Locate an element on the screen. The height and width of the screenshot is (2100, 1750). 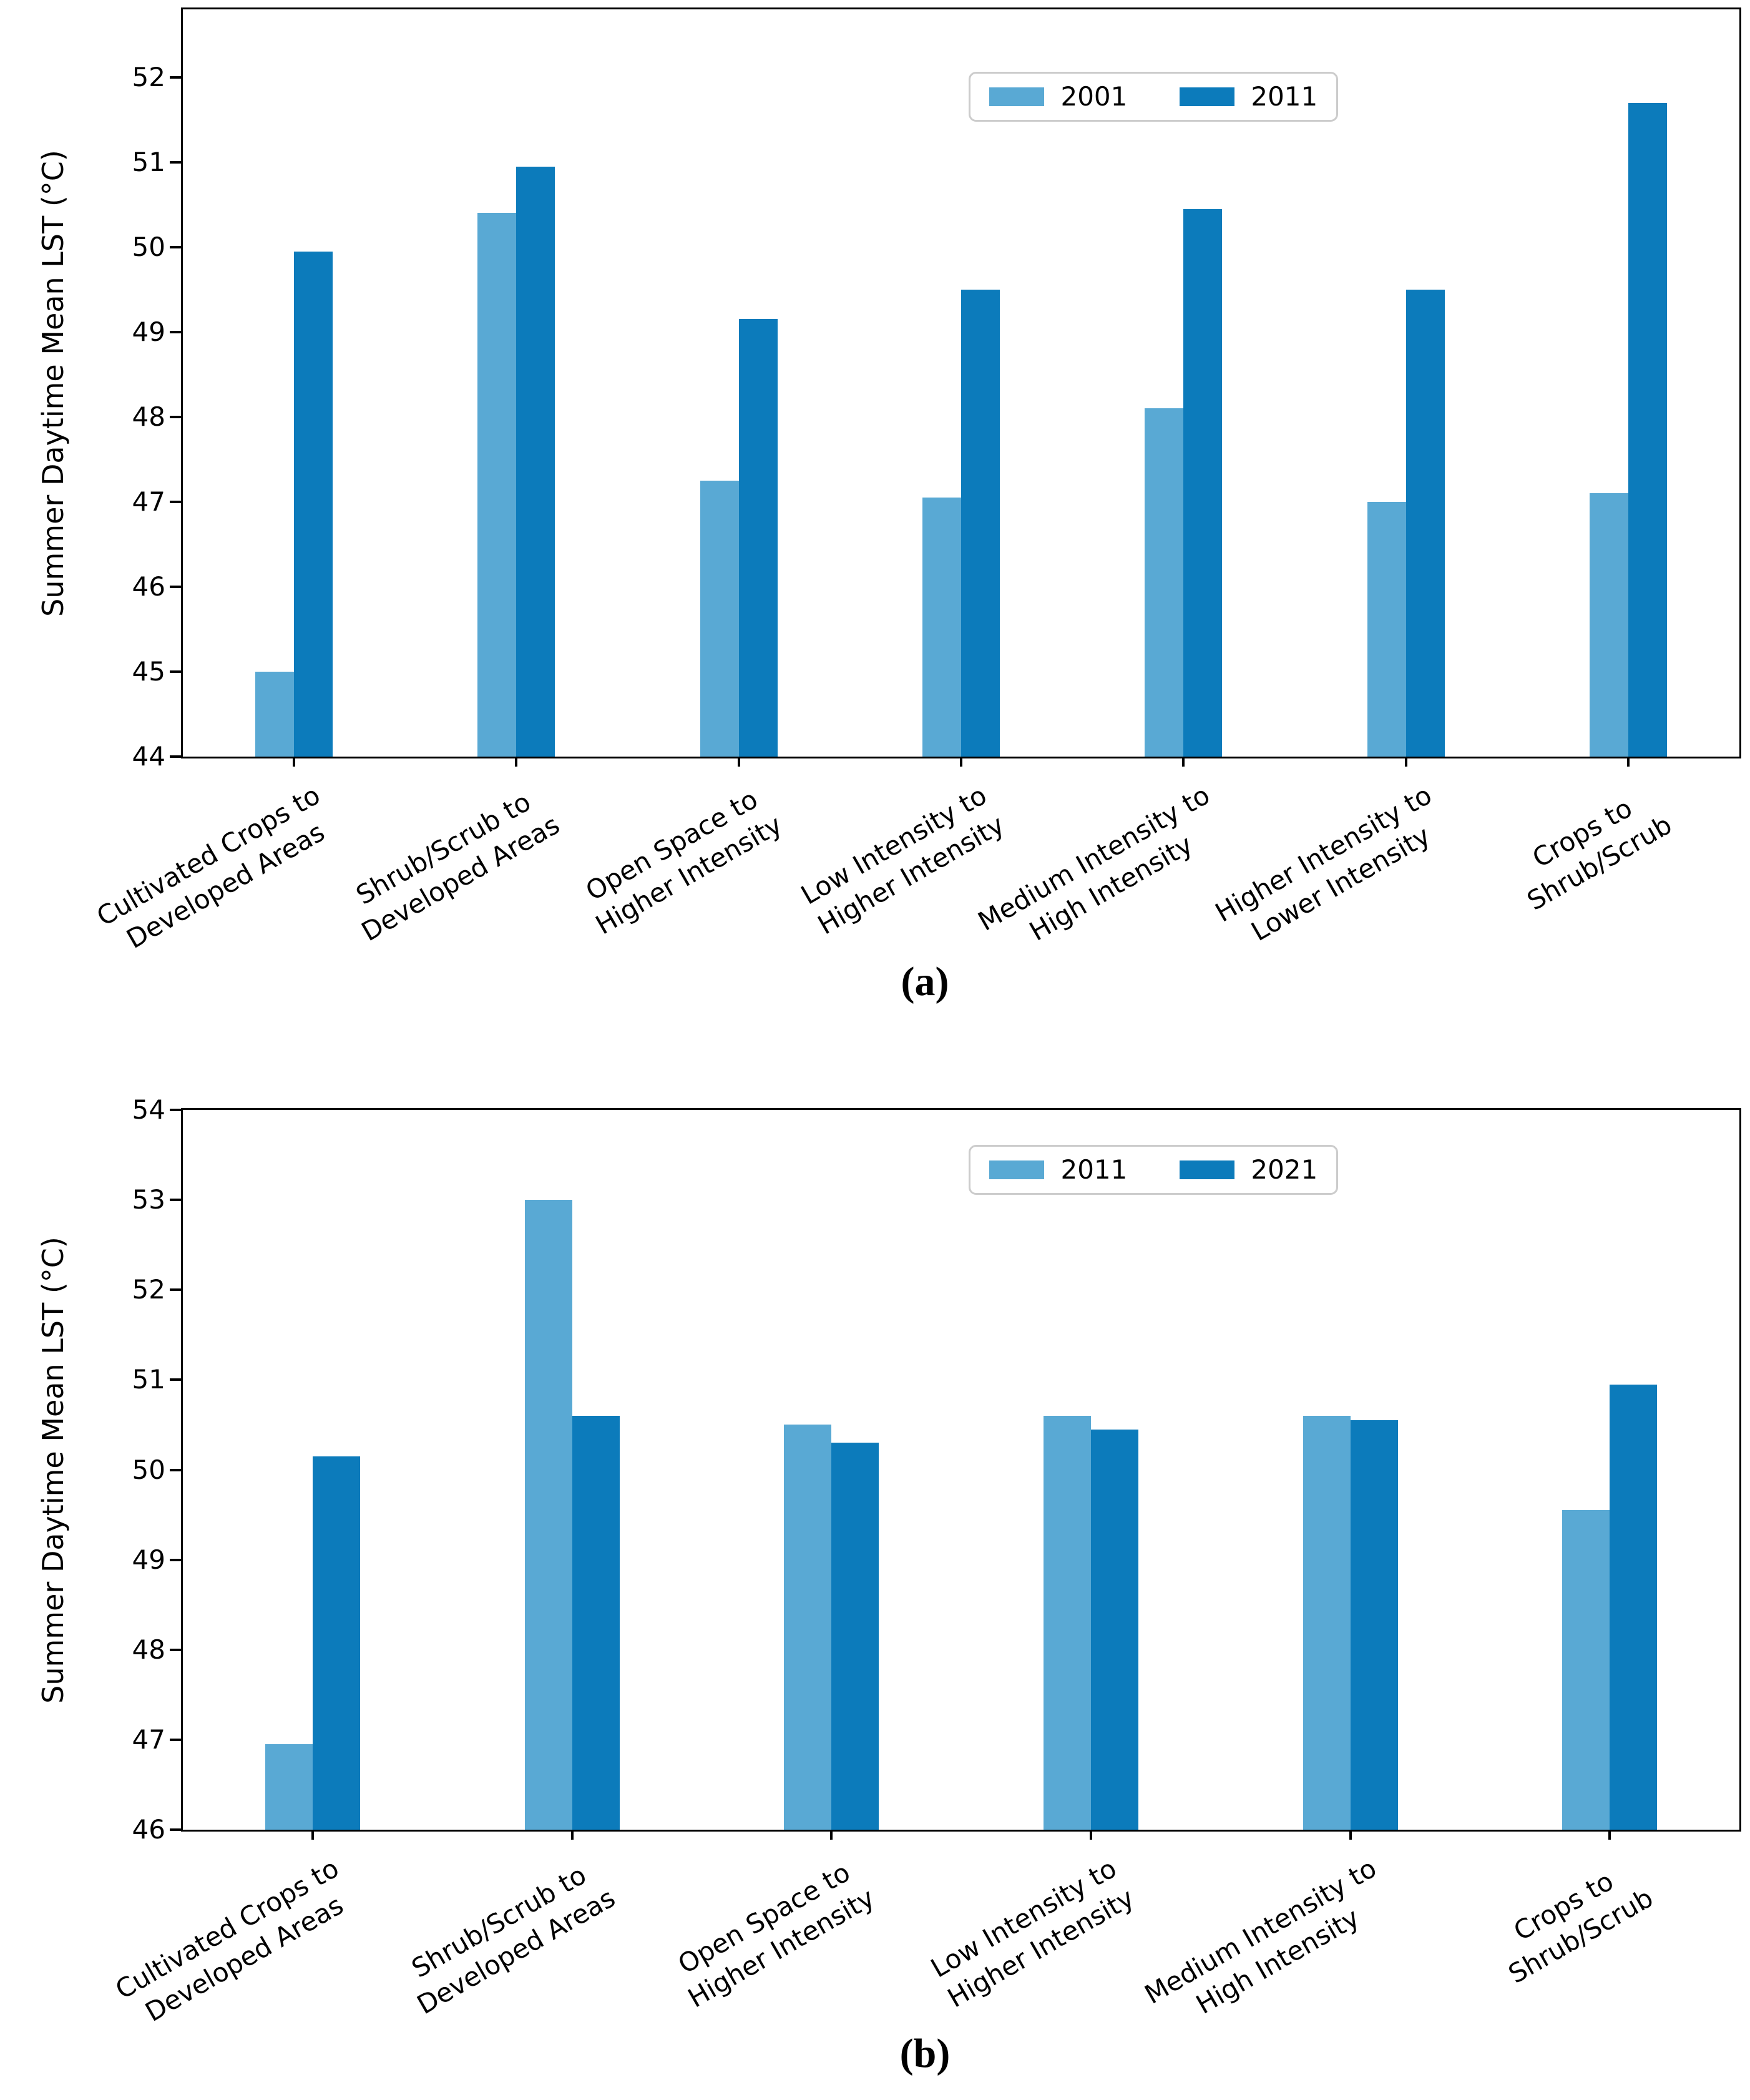
bar-2021-group1 is located at coordinates (336, 1643).